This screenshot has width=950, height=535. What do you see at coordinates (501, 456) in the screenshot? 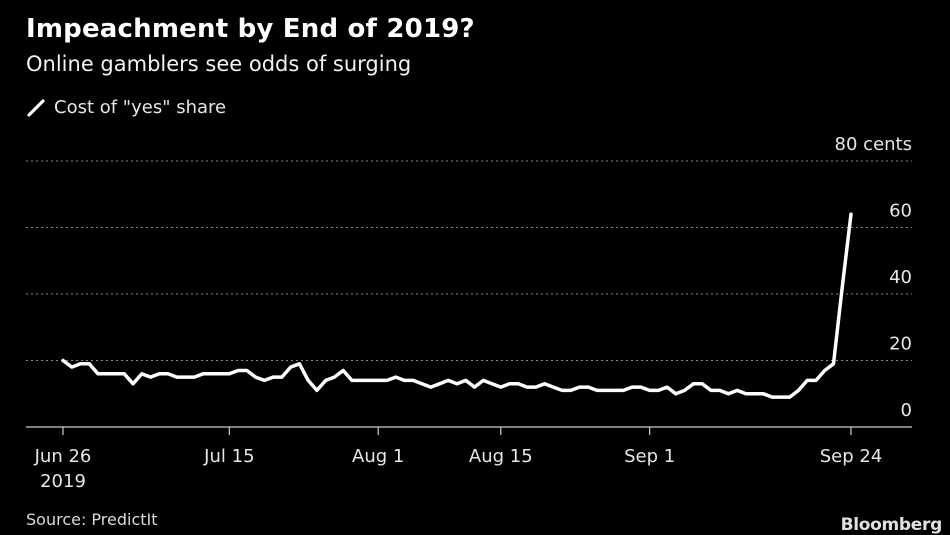
I see `x-tick-label: Aug 15` at bounding box center [501, 456].